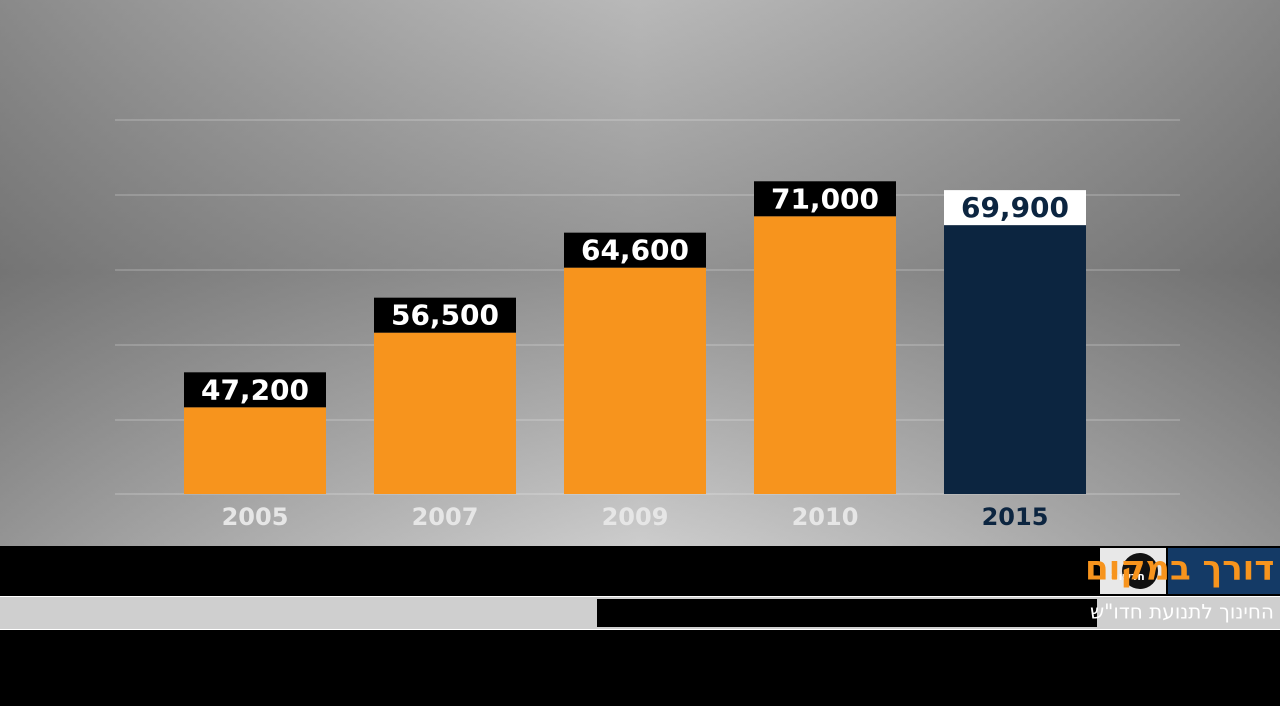 The image size is (1280, 719). What do you see at coordinates (1015, 517) in the screenshot?
I see `x-tick-label: 2015` at bounding box center [1015, 517].